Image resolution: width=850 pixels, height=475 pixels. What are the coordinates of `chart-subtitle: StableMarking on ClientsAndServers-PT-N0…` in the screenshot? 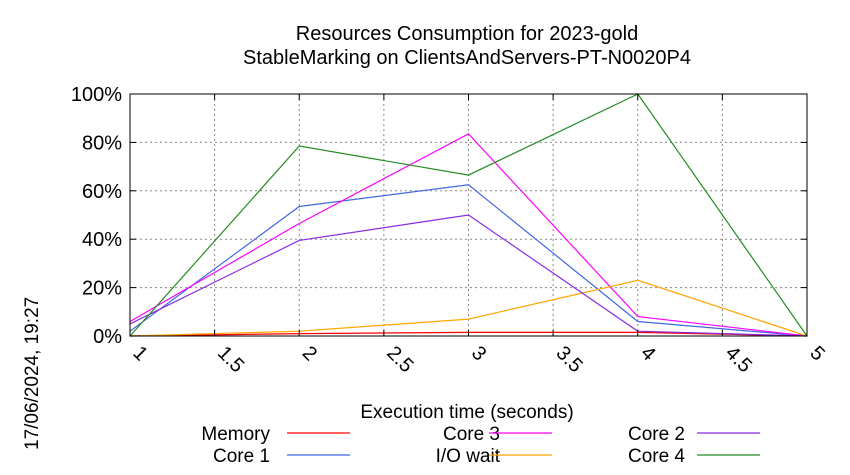 It's located at (467, 58).